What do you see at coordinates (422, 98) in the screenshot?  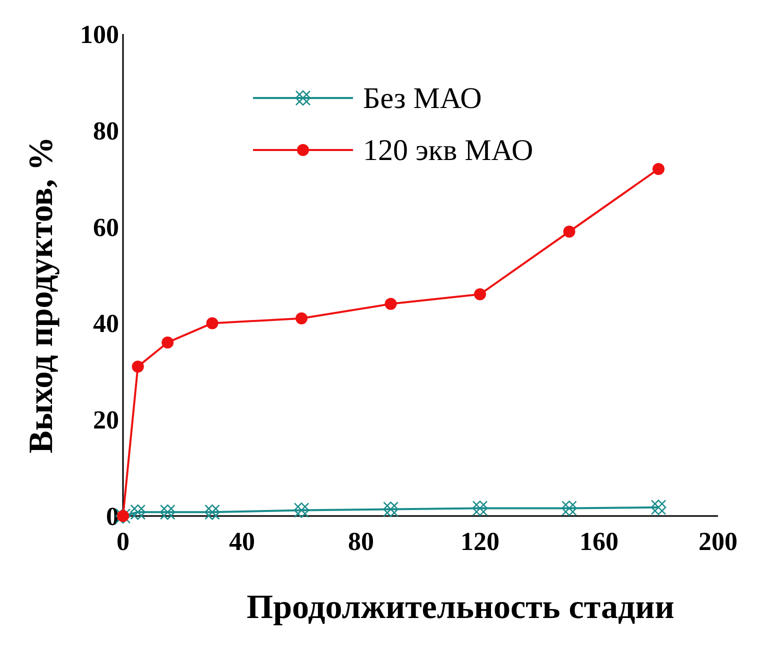 I see `legend-label: Без МАО` at bounding box center [422, 98].